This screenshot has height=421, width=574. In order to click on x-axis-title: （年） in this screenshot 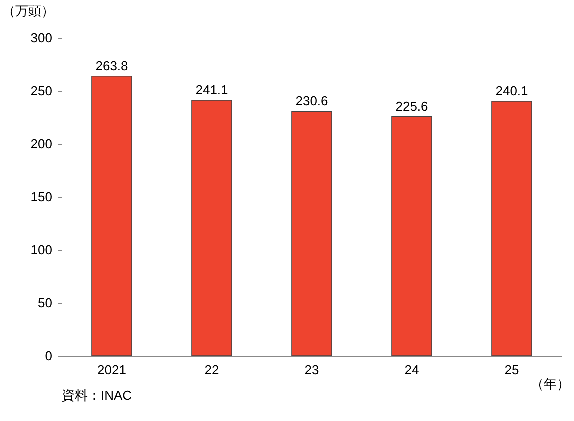, I will do `click(550, 384)`.